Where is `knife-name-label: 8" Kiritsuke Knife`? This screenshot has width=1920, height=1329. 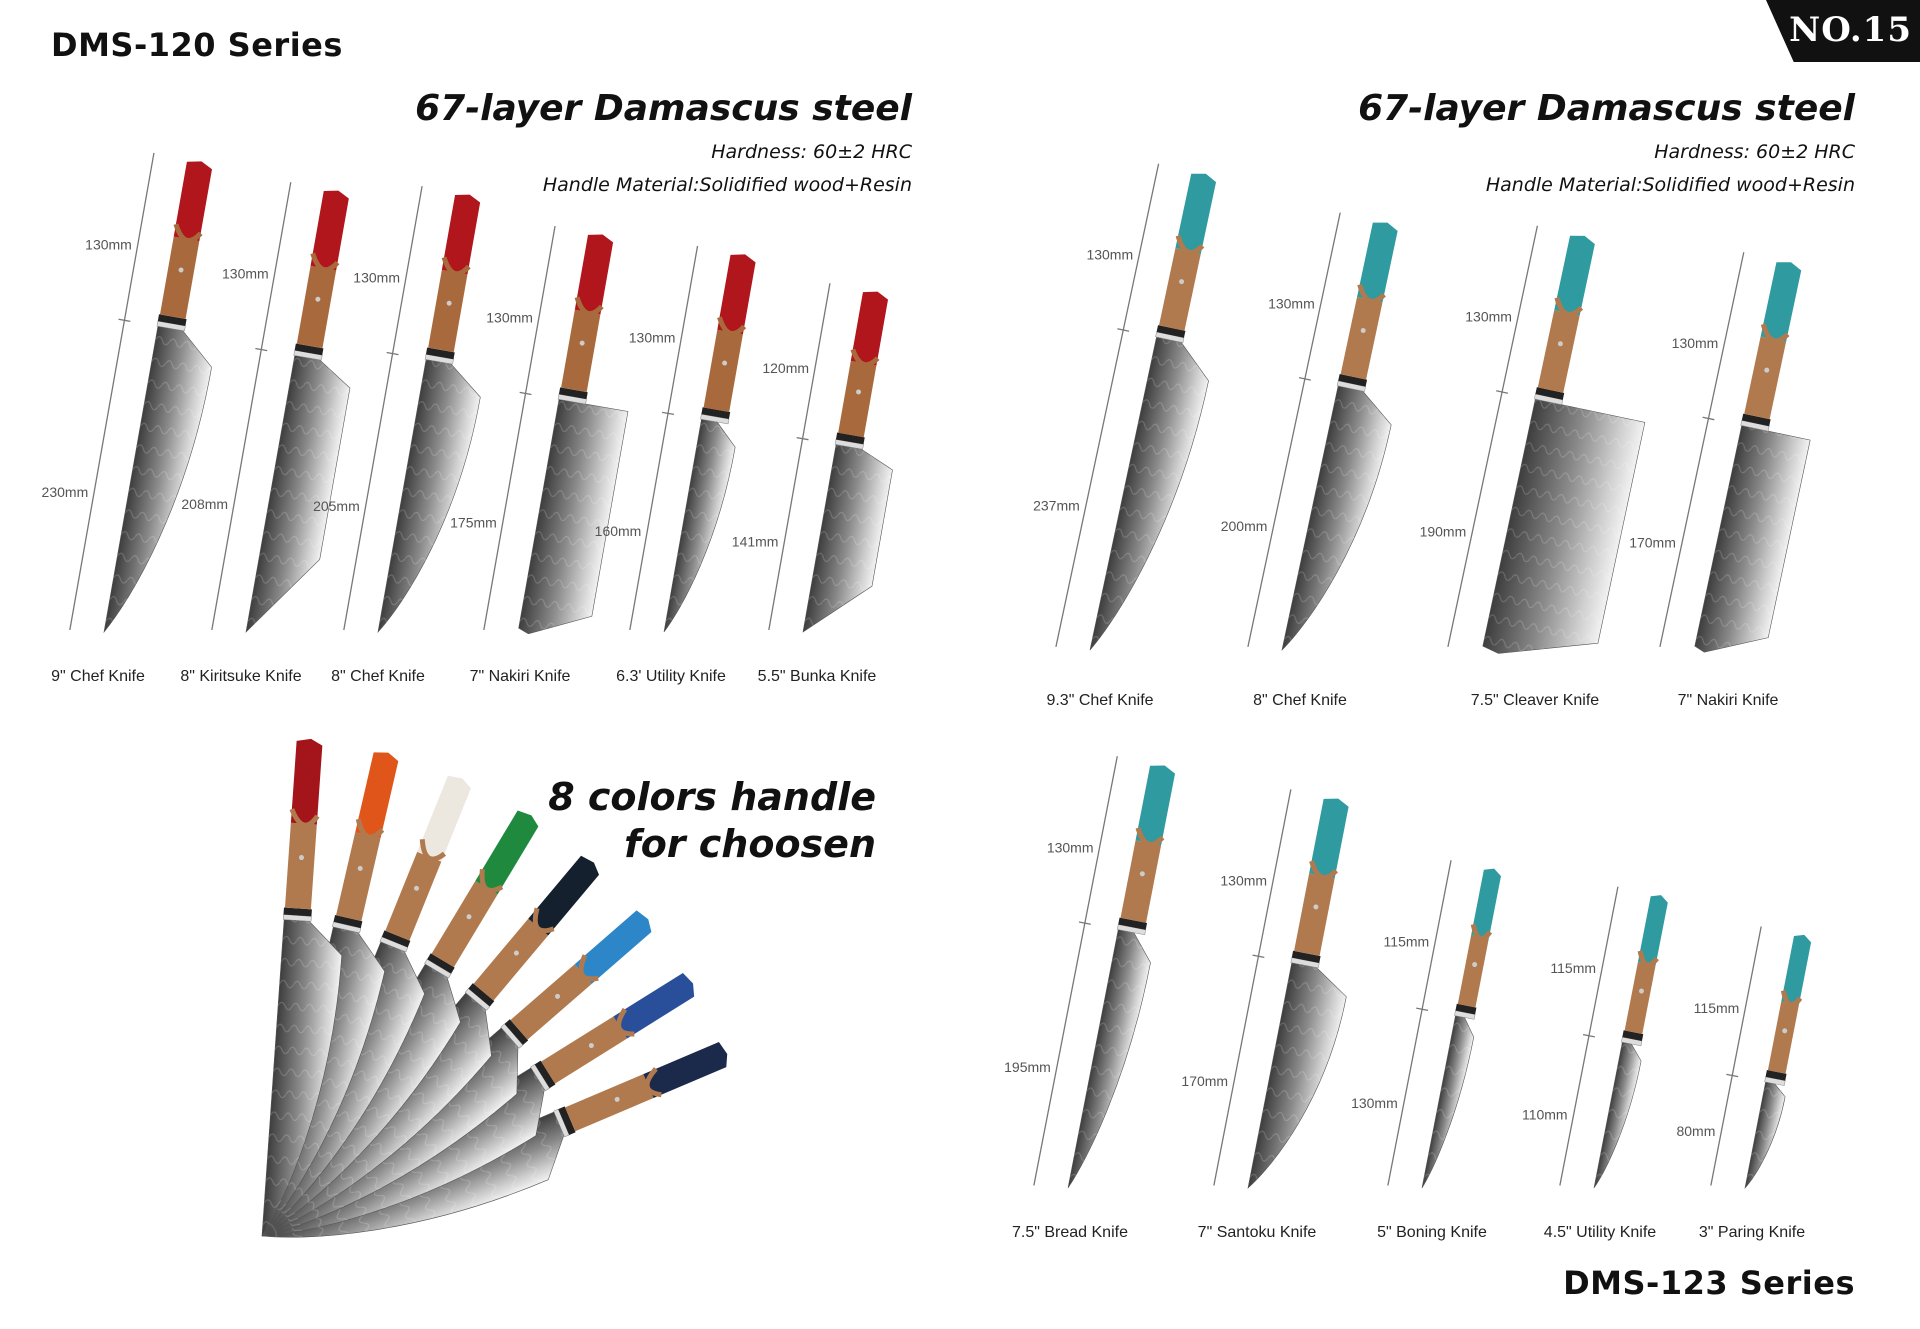 knife-name-label: 8" Kiritsuke Knife is located at coordinates (240, 676).